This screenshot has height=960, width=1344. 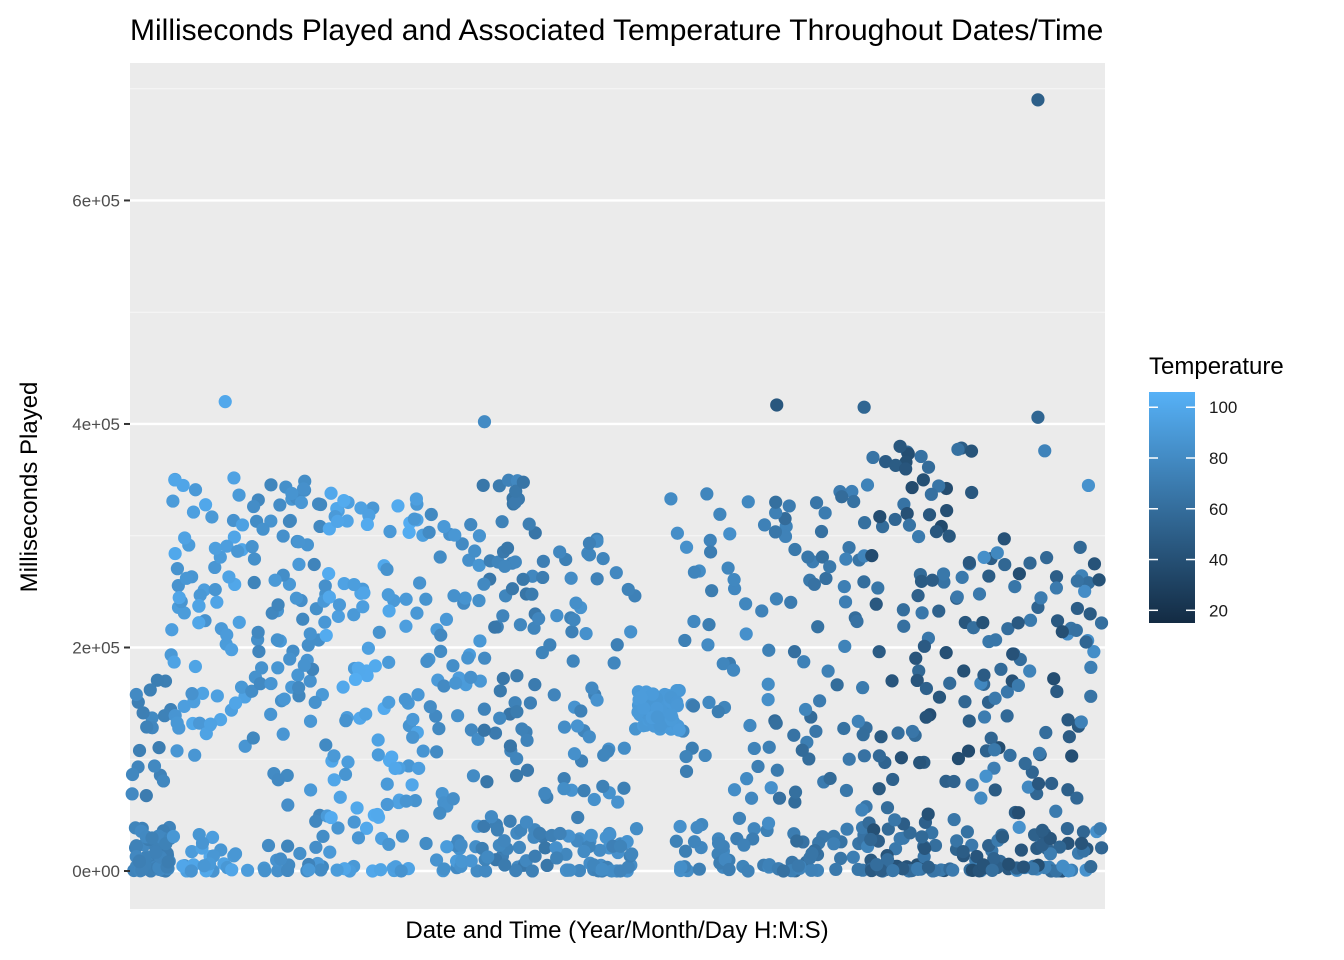 I want to click on legend: Temperature 20 40 60 80 100, so click(x=1216, y=488).